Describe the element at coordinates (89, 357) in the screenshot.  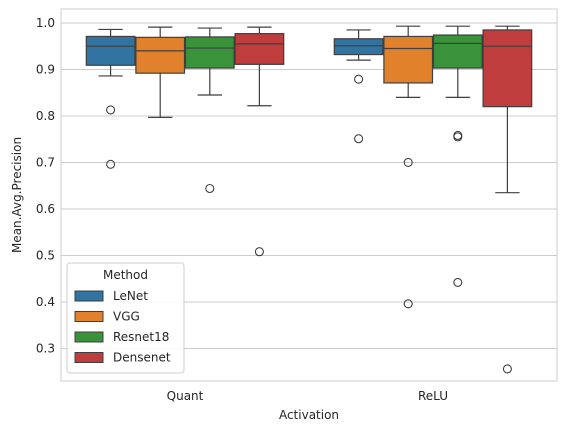
I see `legend-swatch-densenet` at that location.